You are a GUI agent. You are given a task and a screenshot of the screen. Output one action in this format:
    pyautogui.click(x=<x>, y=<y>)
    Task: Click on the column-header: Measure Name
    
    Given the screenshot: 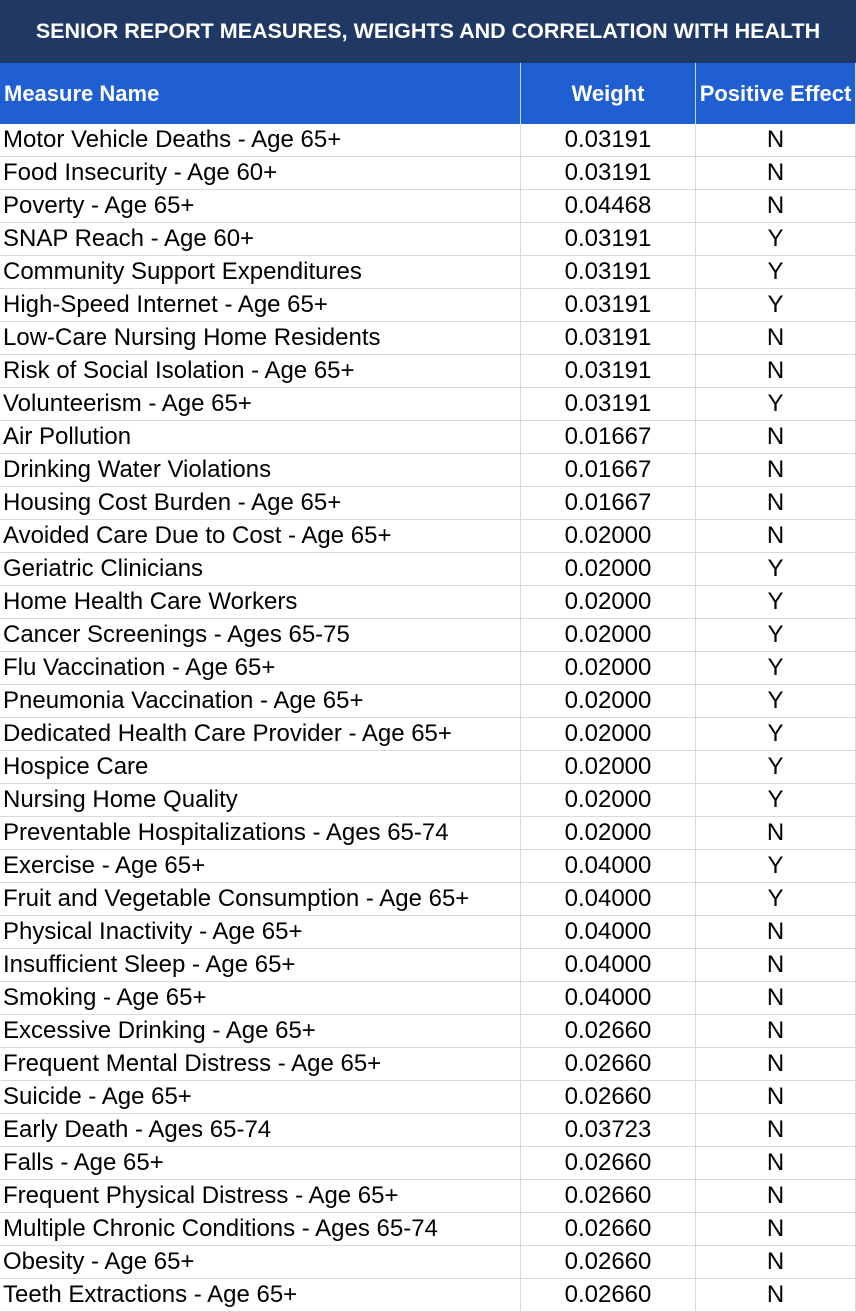 What is the action you would take?
    pyautogui.click(x=260, y=93)
    